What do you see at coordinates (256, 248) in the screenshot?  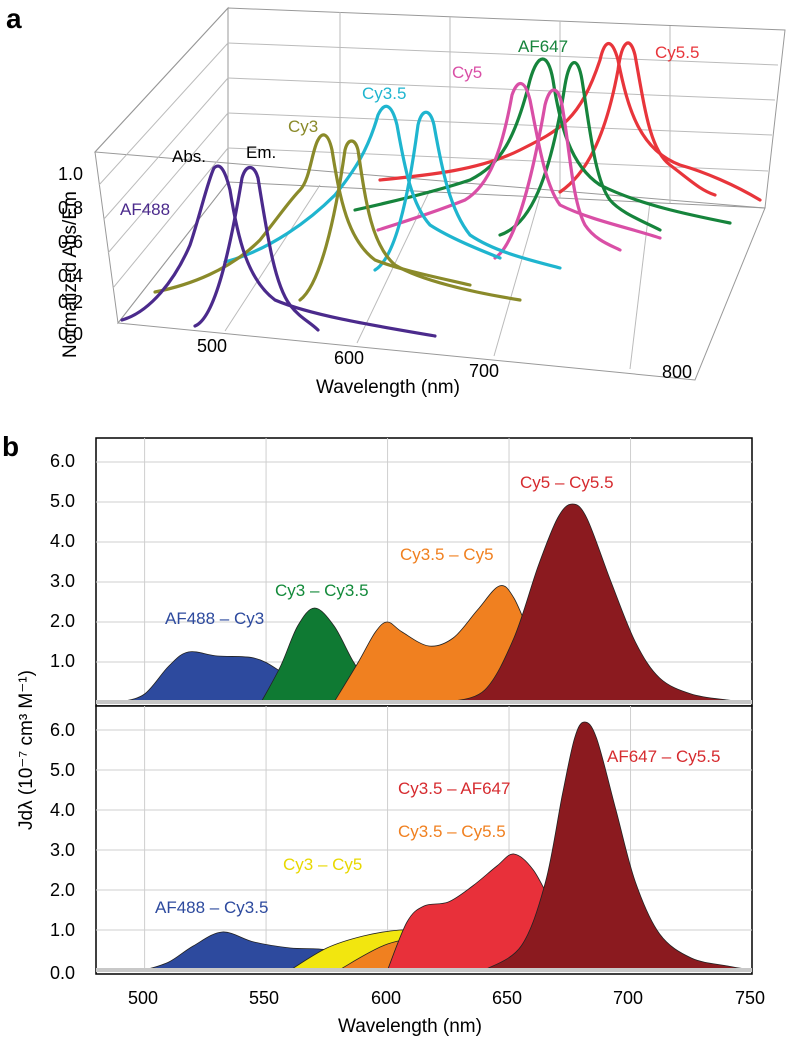 I see `af488-em-curve` at bounding box center [256, 248].